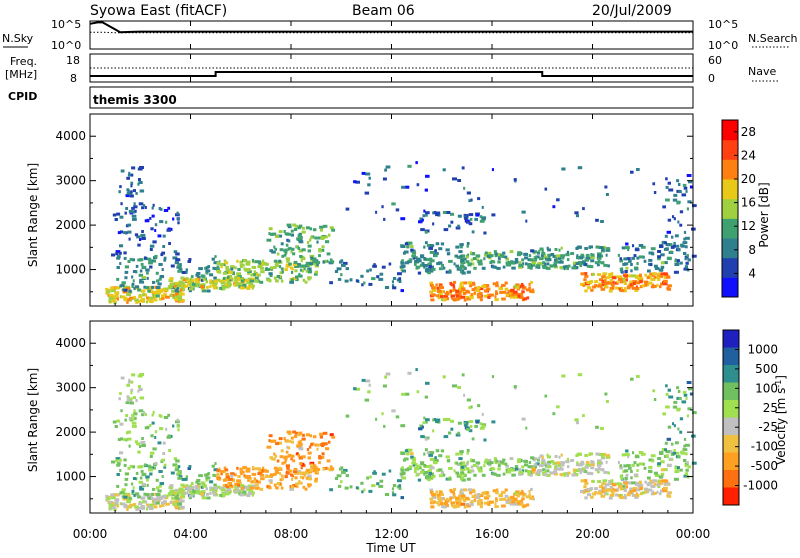 This screenshot has width=800, height=558. Describe the element at coordinates (731, 339) in the screenshot. I see `velocity-colorbar-swatch` at that location.